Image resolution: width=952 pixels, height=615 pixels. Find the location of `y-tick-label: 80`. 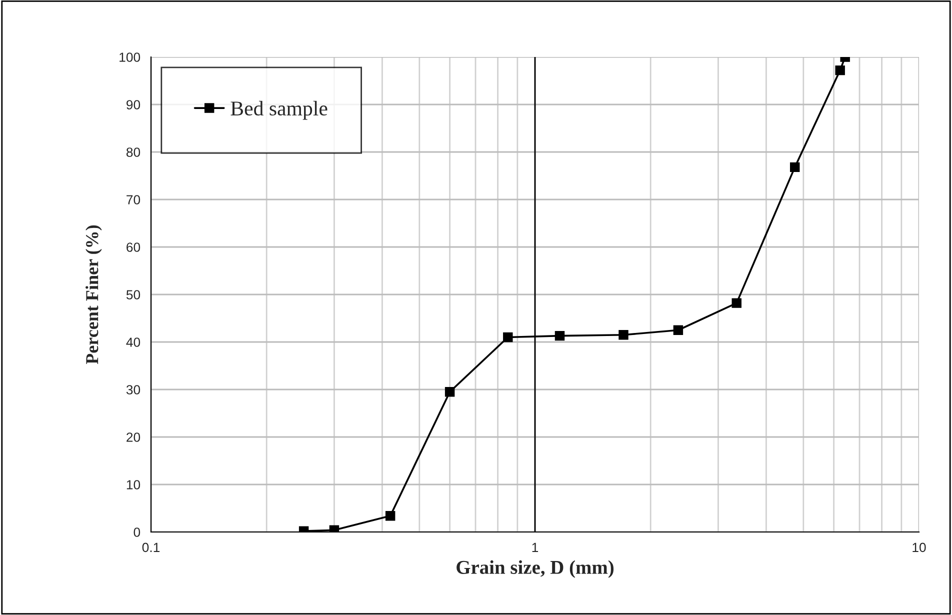

y-tick-label: 80 is located at coordinates (133, 152).